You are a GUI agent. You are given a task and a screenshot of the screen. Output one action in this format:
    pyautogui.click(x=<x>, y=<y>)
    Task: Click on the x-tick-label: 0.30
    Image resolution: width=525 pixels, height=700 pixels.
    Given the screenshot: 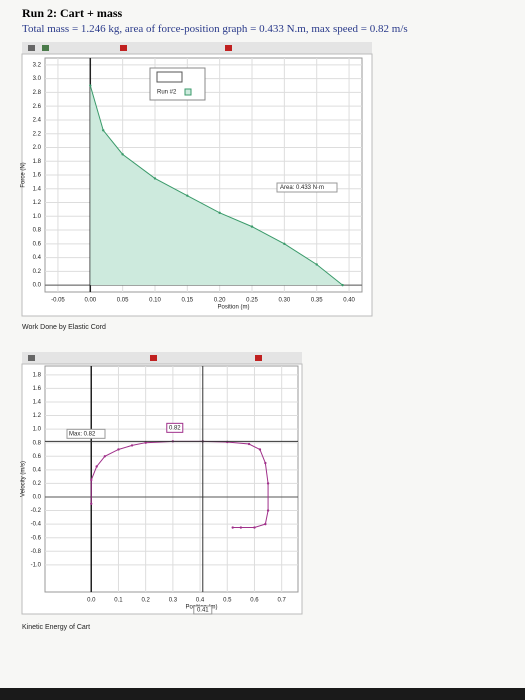 What is the action you would take?
    pyautogui.click(x=285, y=301)
    